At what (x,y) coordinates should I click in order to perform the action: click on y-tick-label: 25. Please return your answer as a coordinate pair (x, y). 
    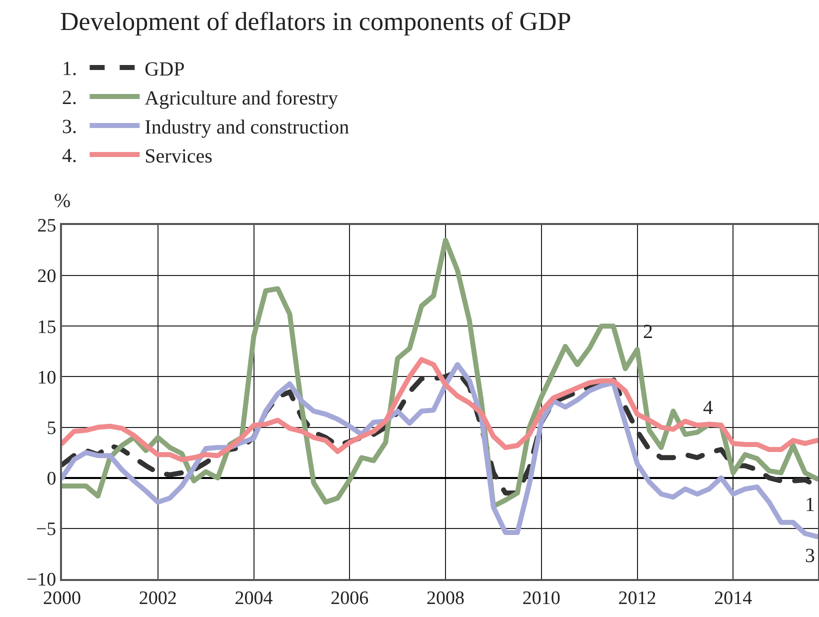
    Looking at the image, I should click on (46, 226).